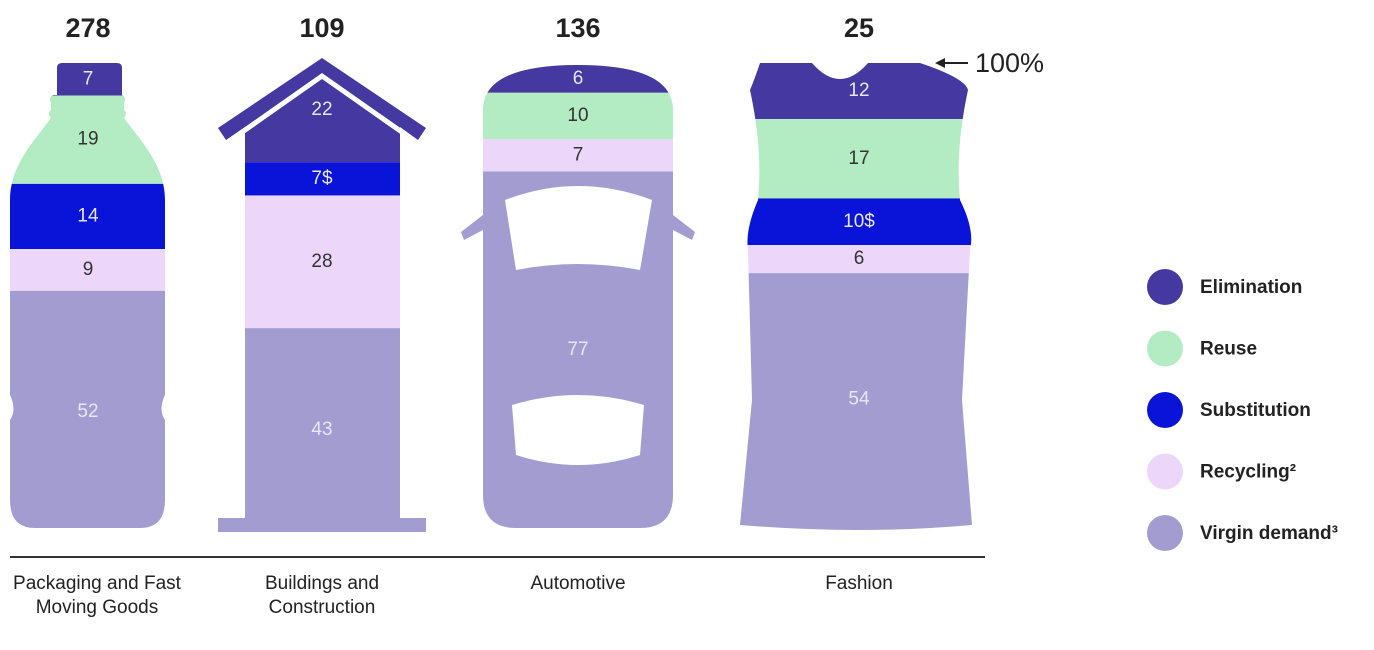 This screenshot has width=1374, height=650. Describe the element at coordinates (87, 28) in the screenshot. I see `total-label: 278` at that location.